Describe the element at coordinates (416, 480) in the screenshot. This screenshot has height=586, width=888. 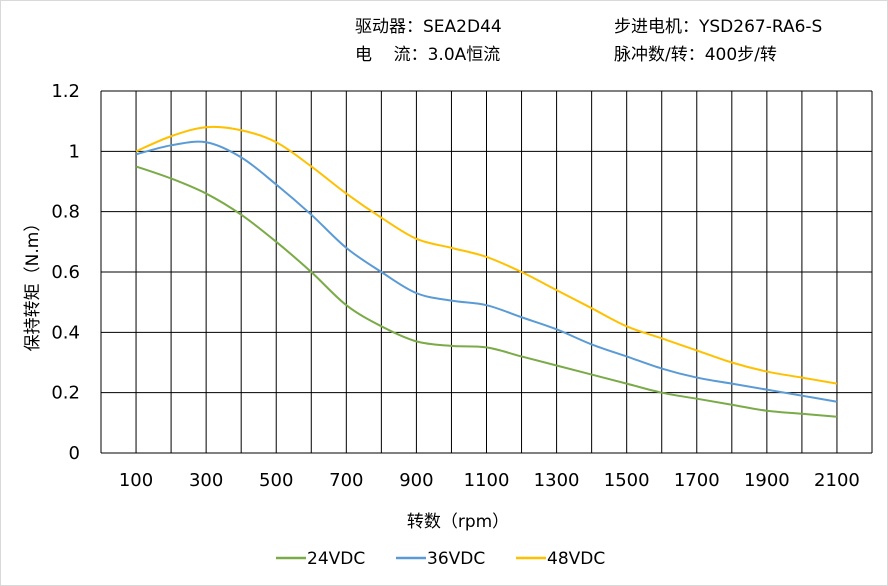
I see `x-tick-label: 900` at that location.